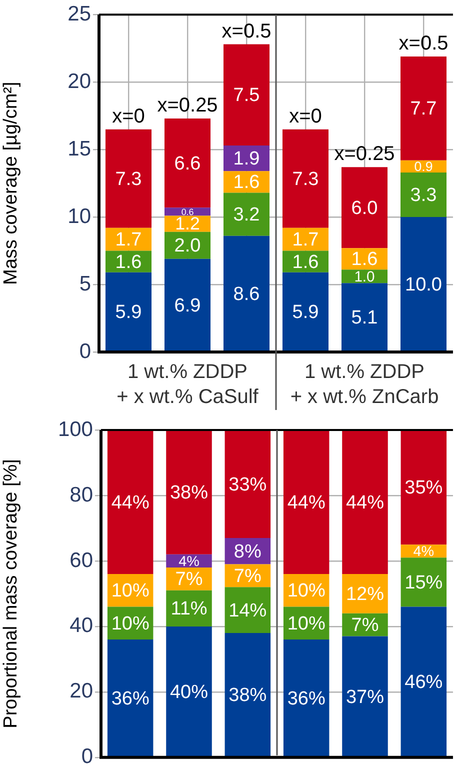 The image size is (454, 772). What do you see at coordinates (423, 195) in the screenshot?
I see `data-label: 3.3` at bounding box center [423, 195].